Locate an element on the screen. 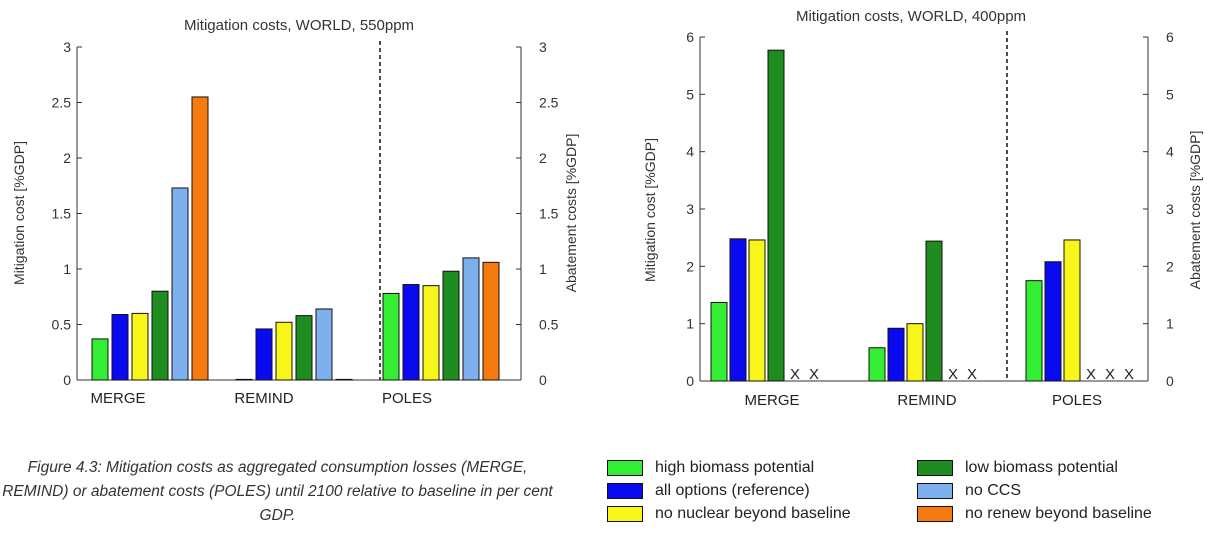 The image size is (1217, 540). chart-400-ytick-right-label: 5 is located at coordinates (1170, 94).